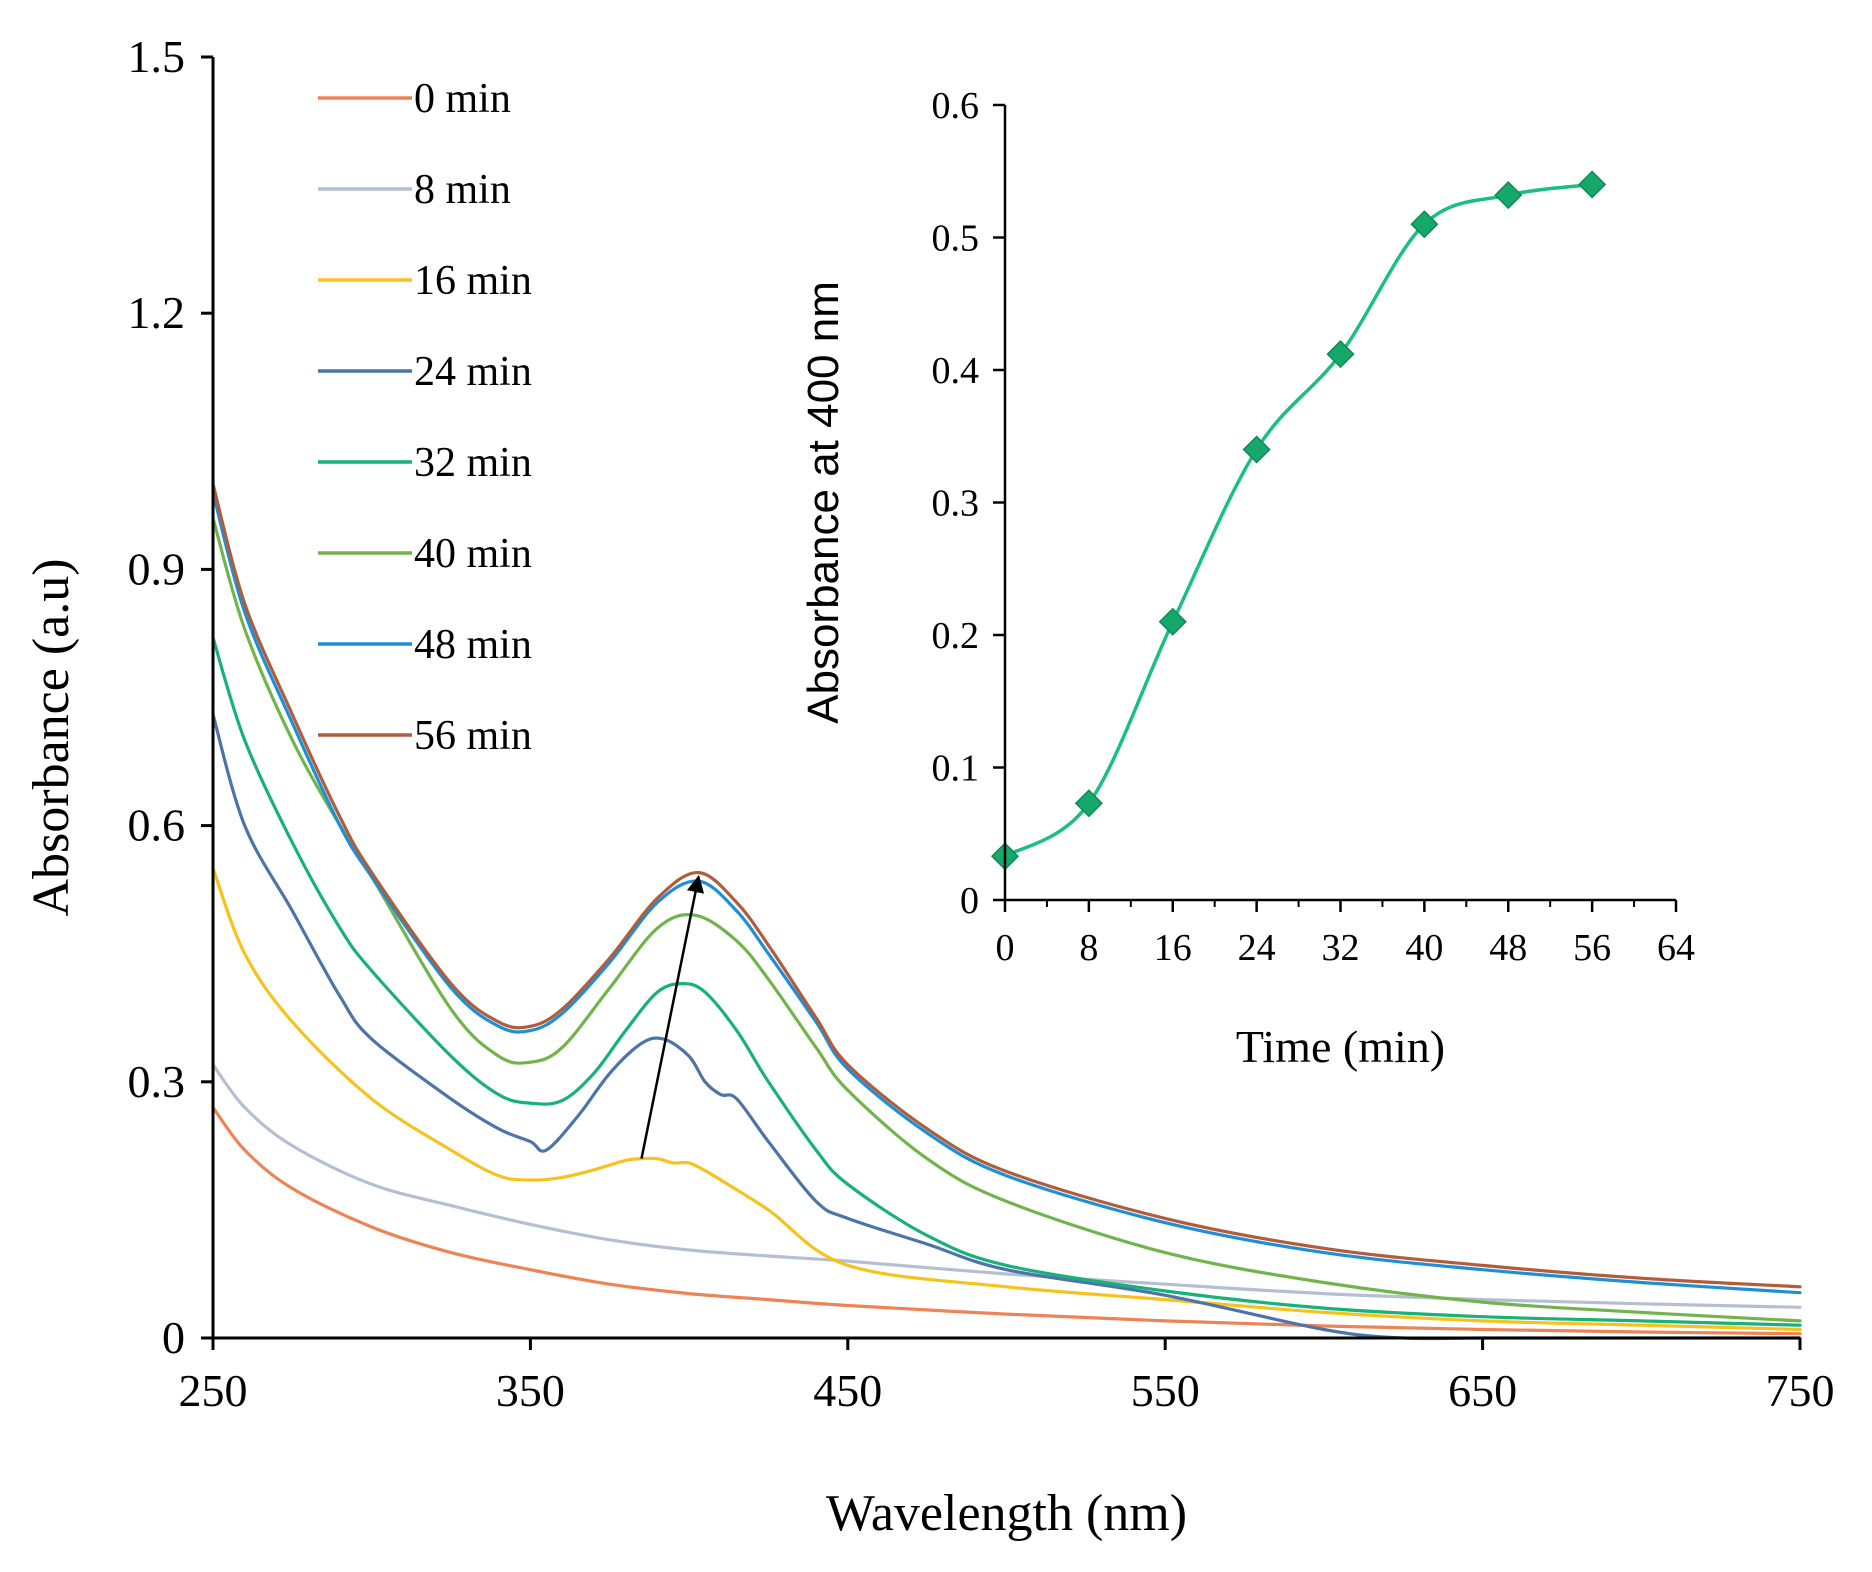 This screenshot has width=1872, height=1572. I want to click on inset-x-tick-label: 40, so click(1424, 948).